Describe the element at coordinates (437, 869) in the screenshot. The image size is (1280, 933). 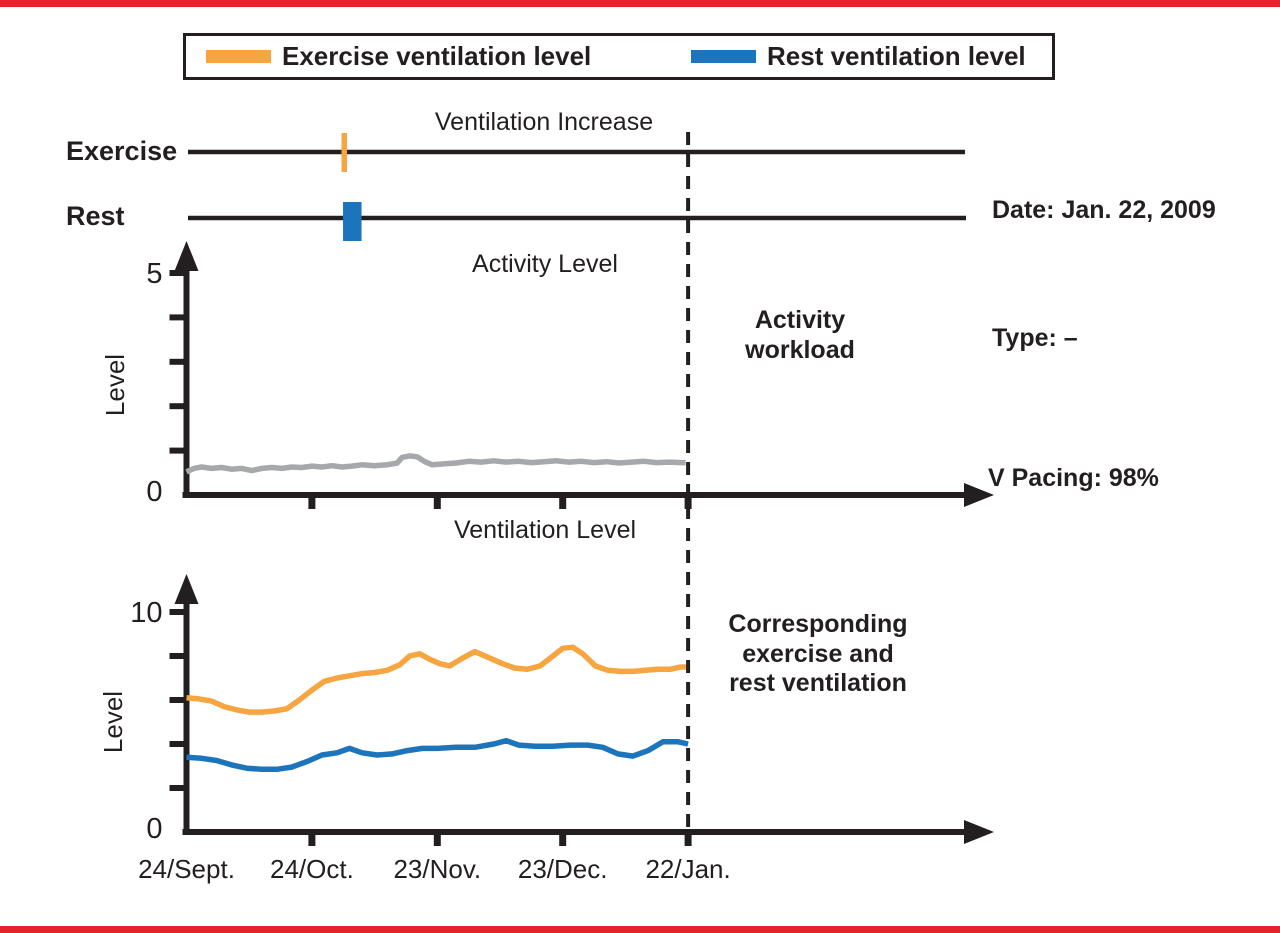
I see `x-tick-label: 23/Nov.` at that location.